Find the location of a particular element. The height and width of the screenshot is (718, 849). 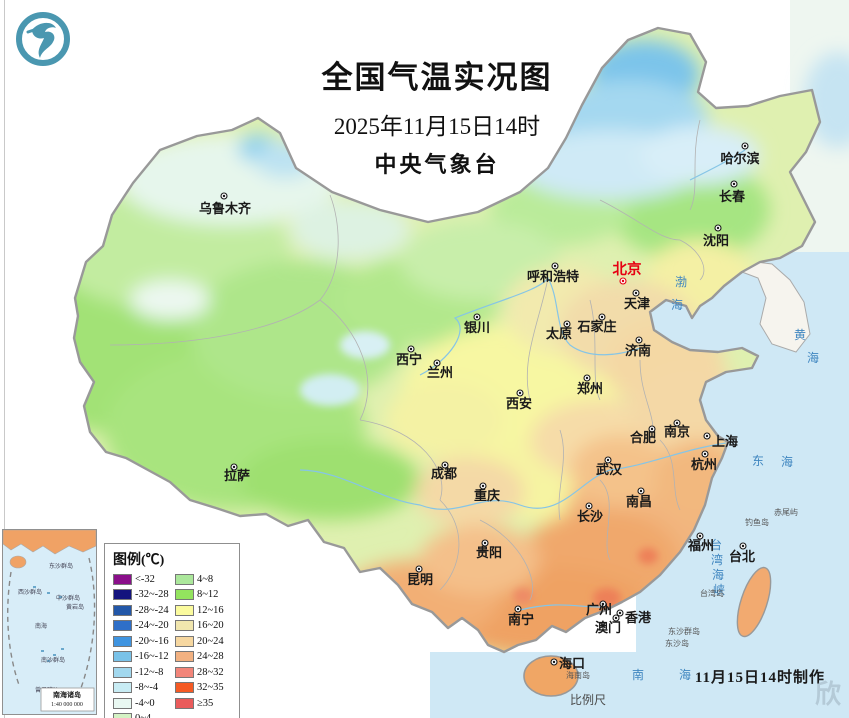

island-label: 台湾岛 is located at coordinates (712, 593).